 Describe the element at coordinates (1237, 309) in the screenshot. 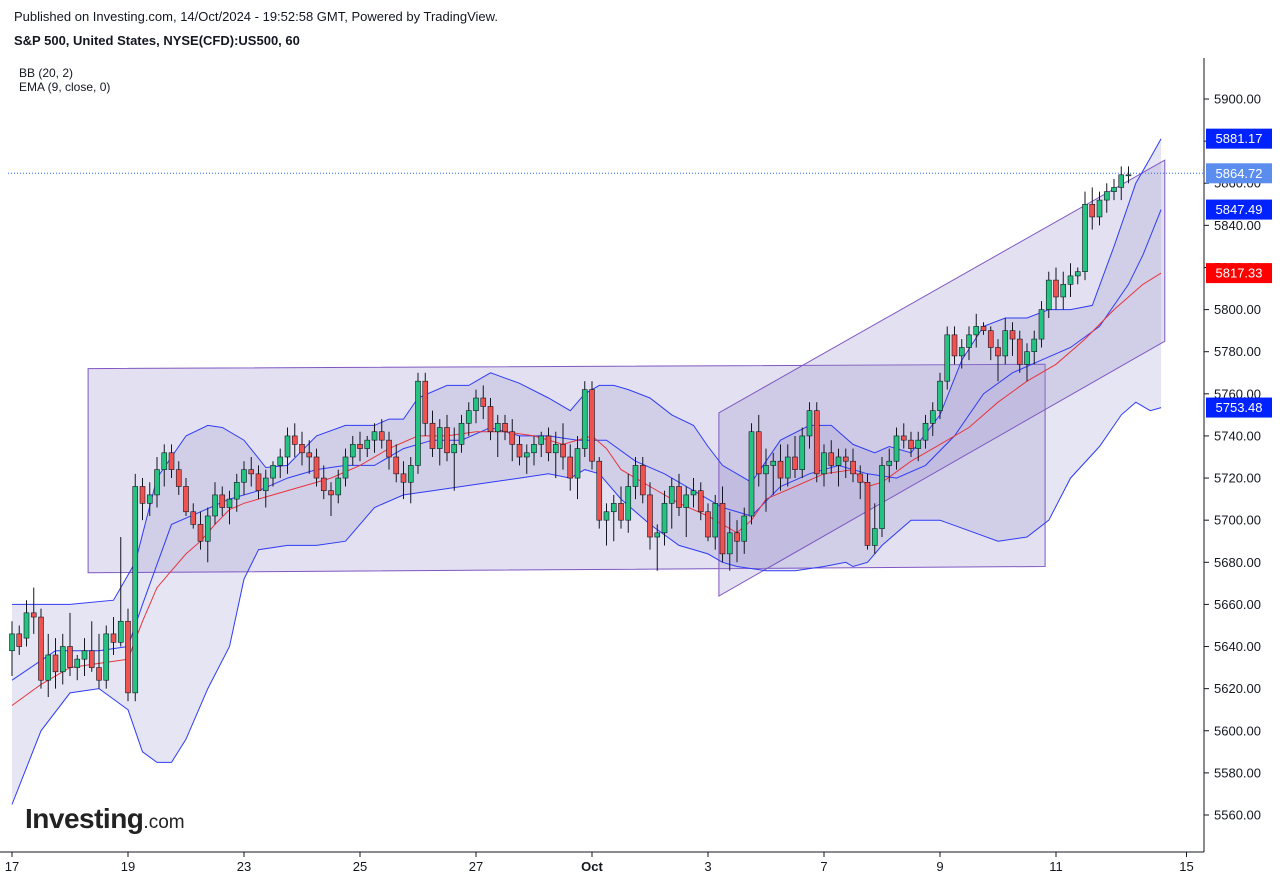

I see `y-tick-label: 5800.00` at that location.